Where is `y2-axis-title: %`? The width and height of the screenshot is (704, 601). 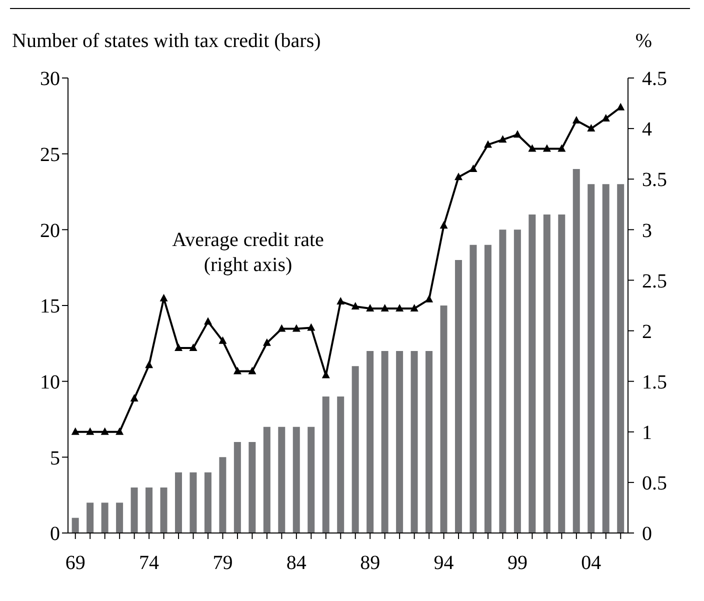 y2-axis-title: % is located at coordinates (643, 41).